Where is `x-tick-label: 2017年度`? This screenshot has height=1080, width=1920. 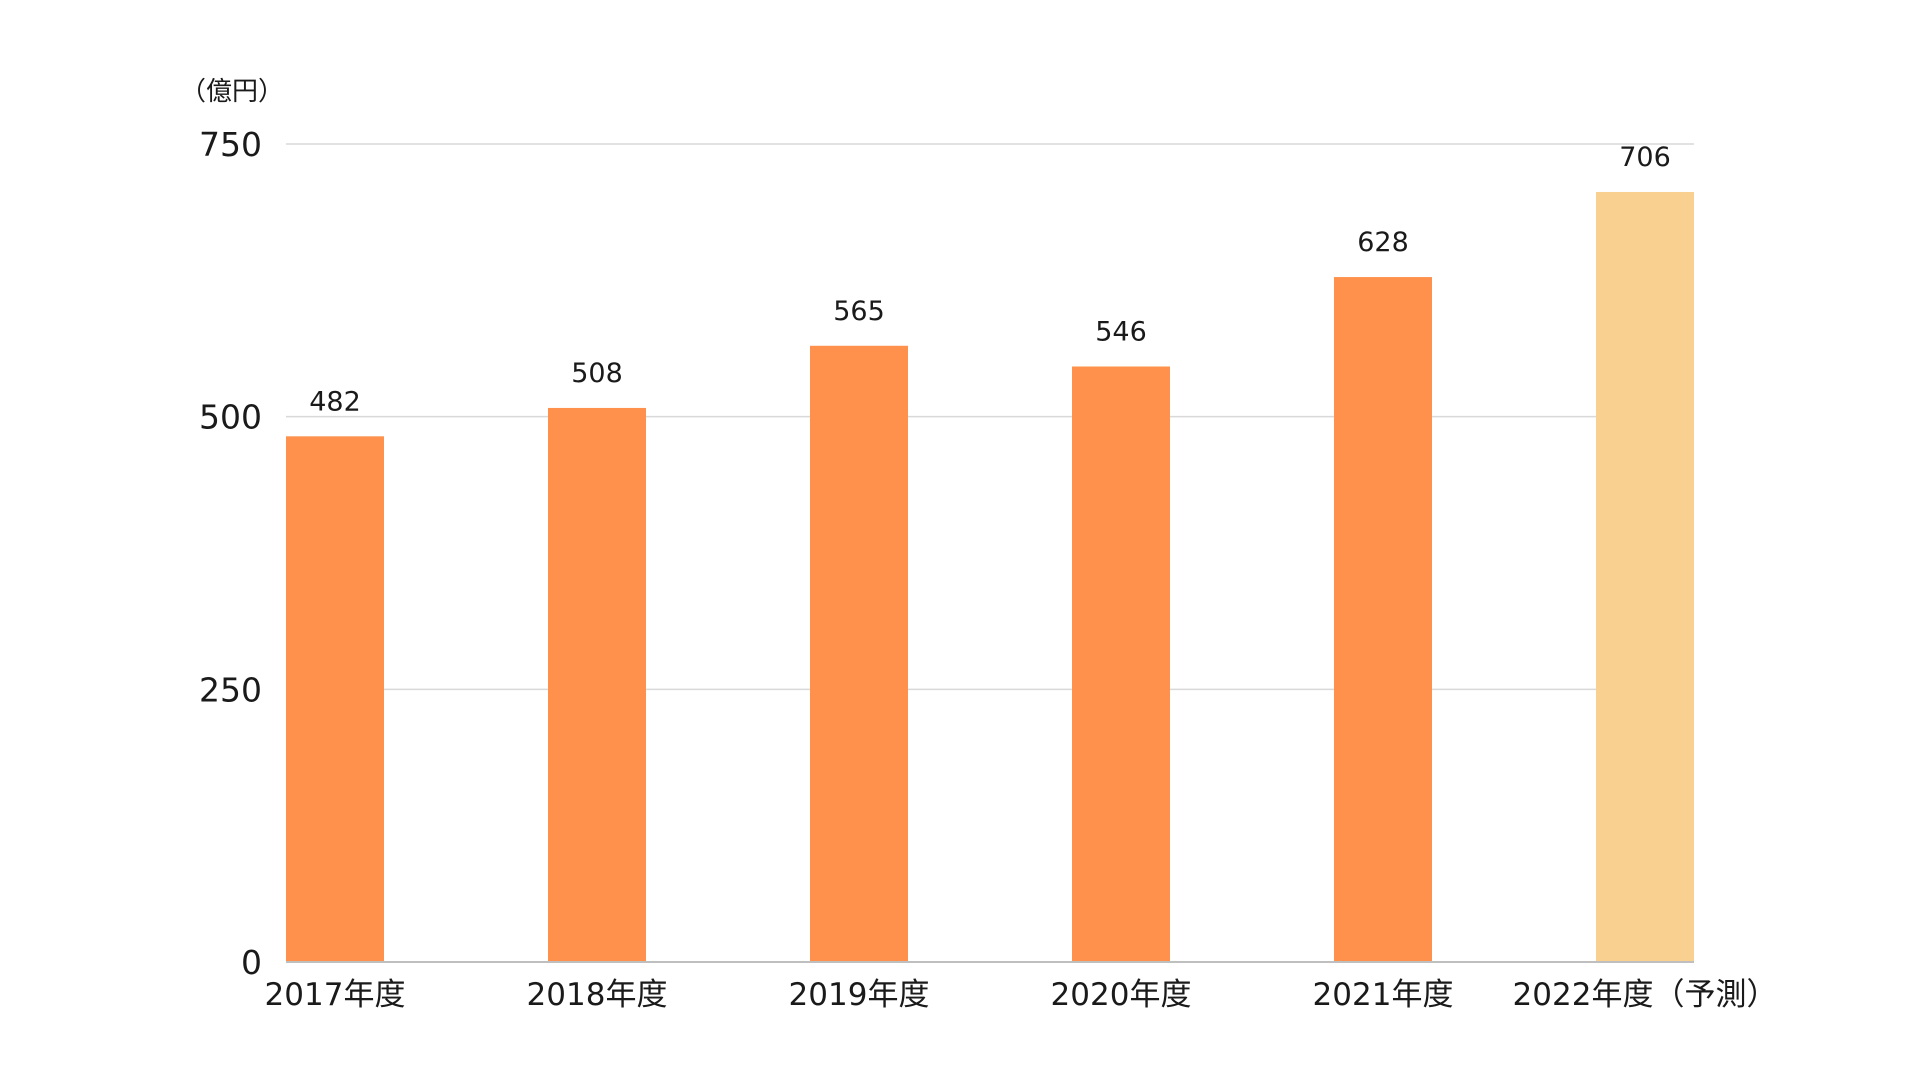 x-tick-label: 2017年度 is located at coordinates (335, 995).